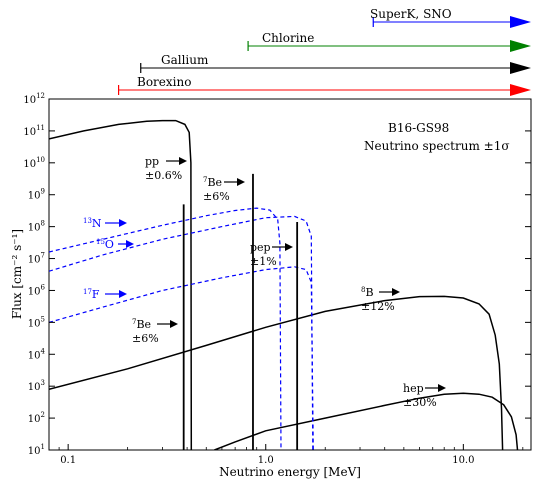  Describe the element at coordinates (36, 259) in the screenshot. I see `y-tick-label: 10⁷` at that location.